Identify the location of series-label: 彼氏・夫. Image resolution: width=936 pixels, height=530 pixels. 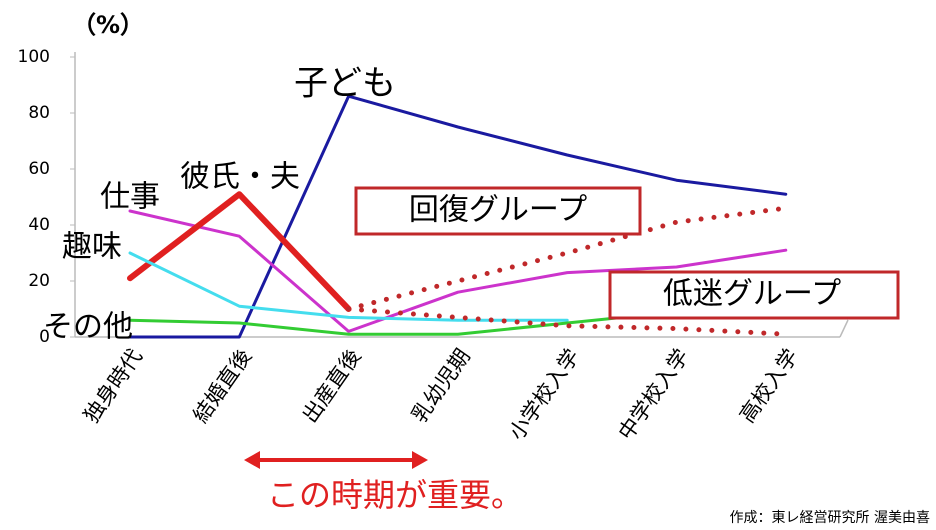
(240, 177).